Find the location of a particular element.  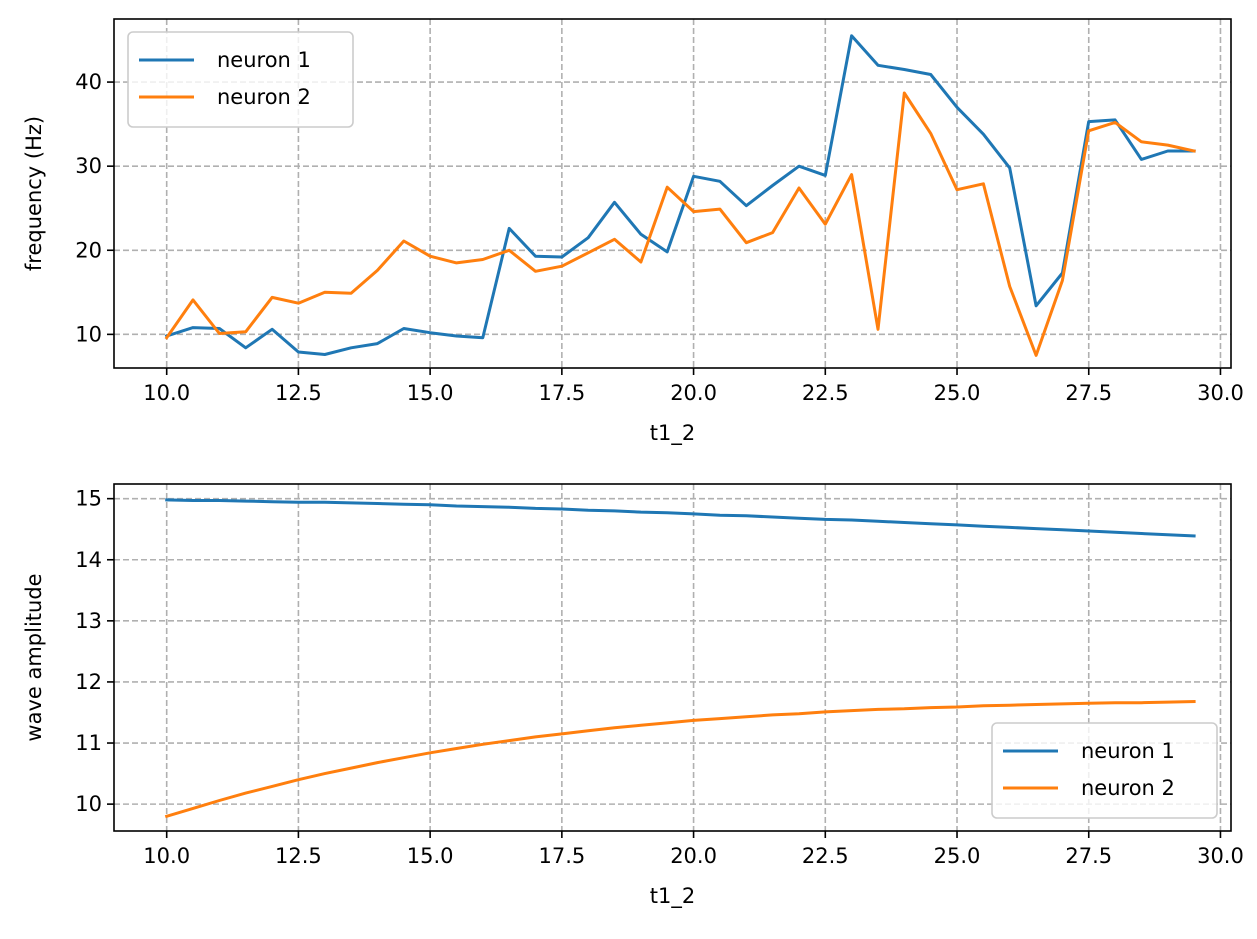

y-axis-label: frequency (Hz) is located at coordinates (34, 193).